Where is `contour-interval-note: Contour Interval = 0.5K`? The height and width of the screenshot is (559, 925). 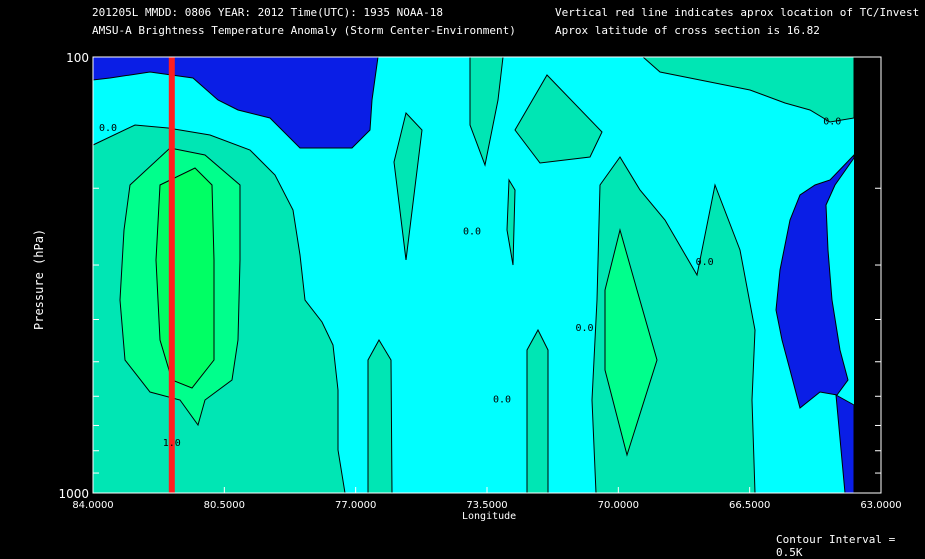 contour-interval-note: Contour Interval = 0.5K is located at coordinates (836, 546).